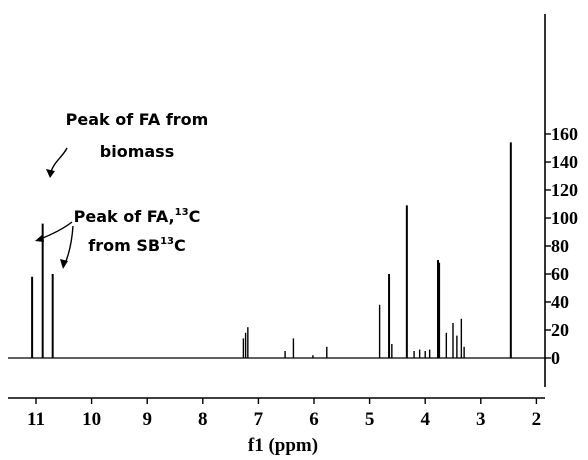 The image size is (588, 460). I want to click on arrowhead-biomass, so click(50, 173).